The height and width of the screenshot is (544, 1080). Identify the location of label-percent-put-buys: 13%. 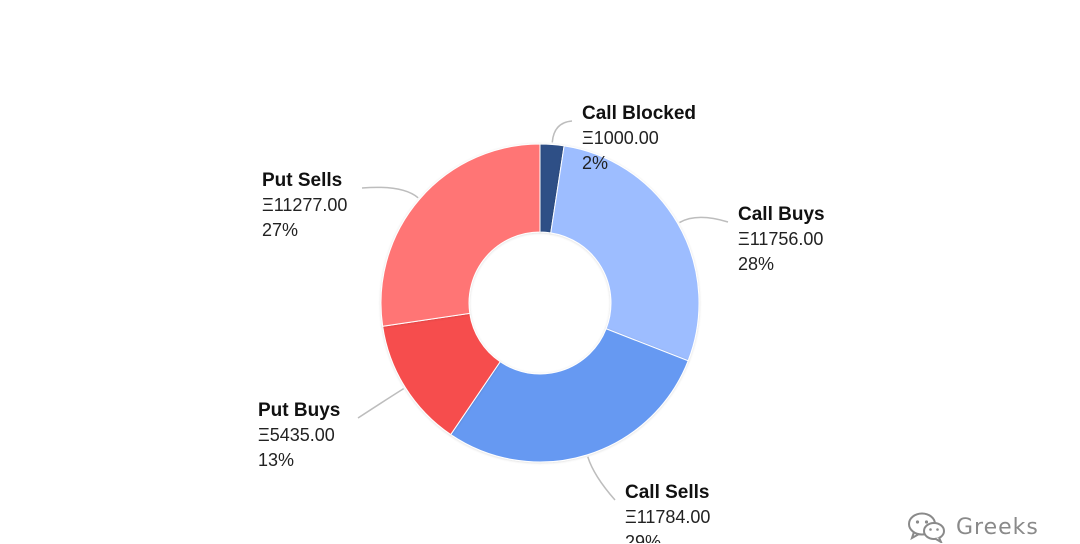
(276, 460).